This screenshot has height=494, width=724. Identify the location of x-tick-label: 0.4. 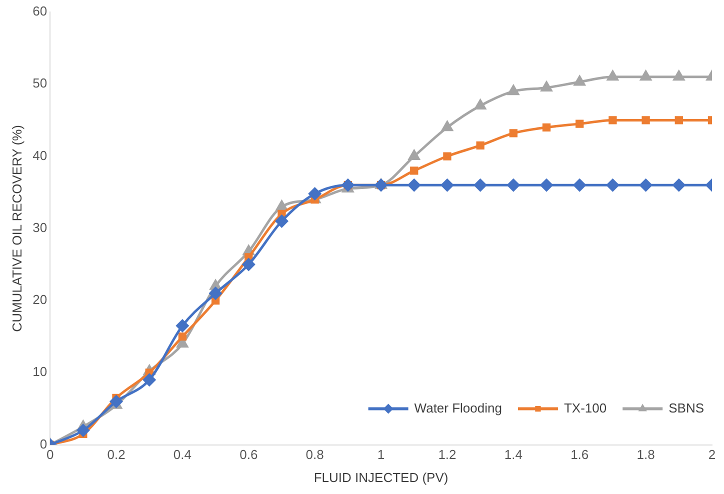
(182, 454).